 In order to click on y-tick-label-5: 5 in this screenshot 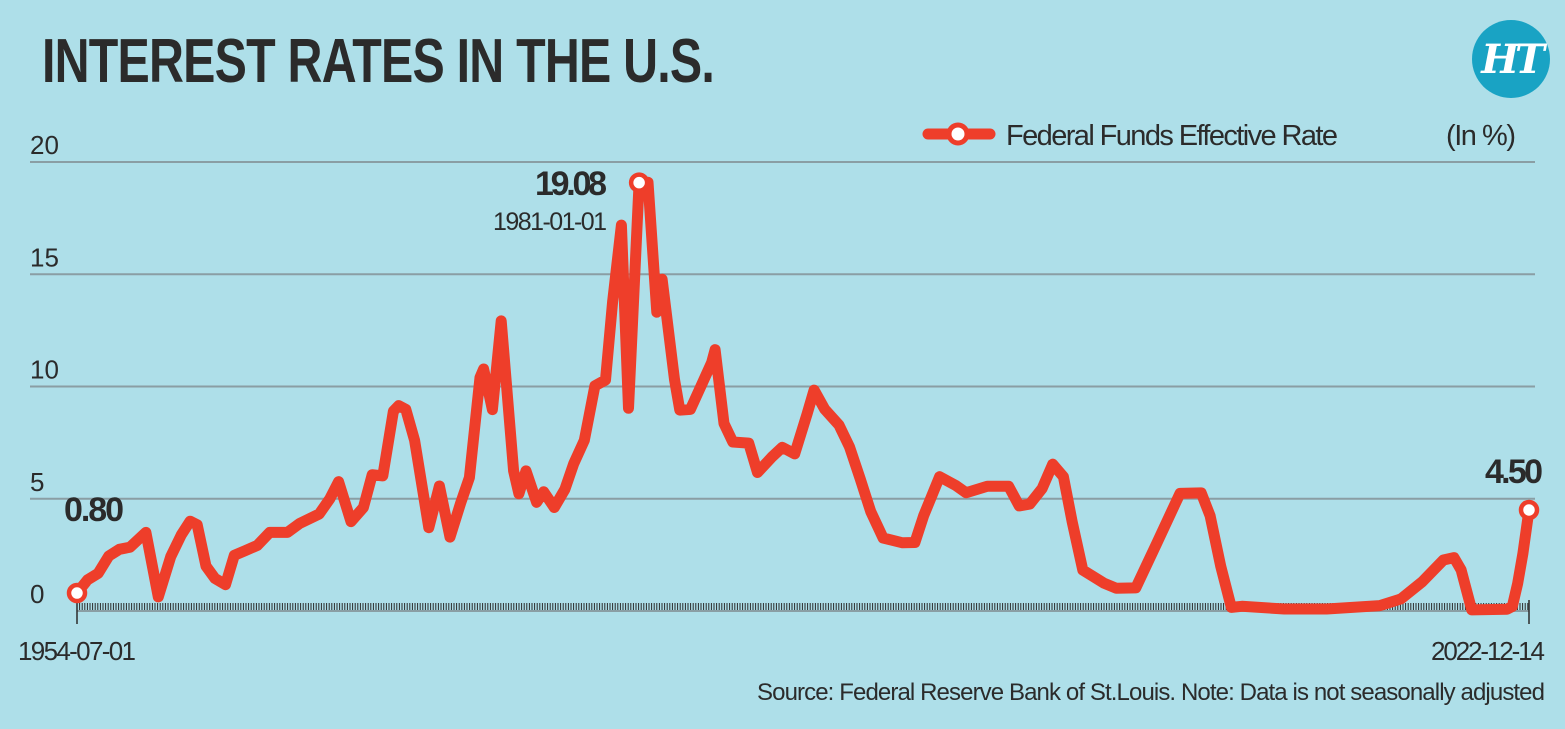, I will do `click(37, 482)`.